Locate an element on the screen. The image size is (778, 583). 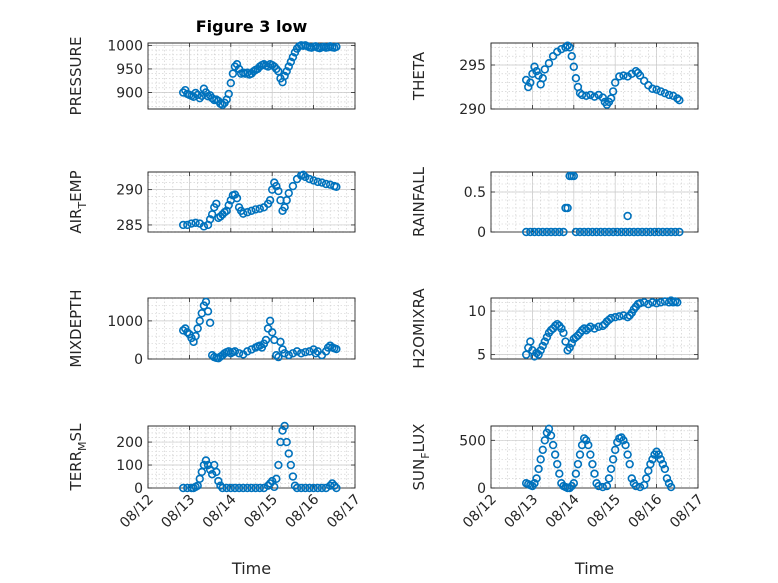
theta-plot-area is located at coordinates (594, 76).